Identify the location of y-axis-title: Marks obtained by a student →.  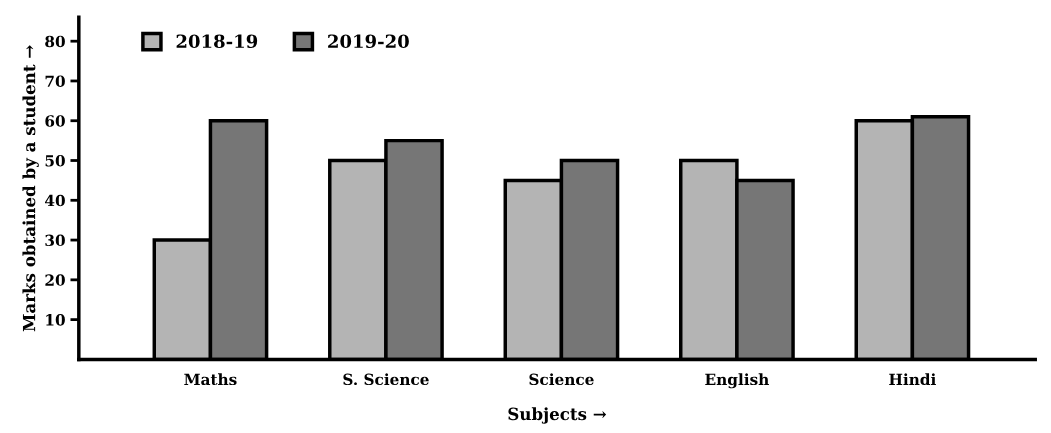
(30, 188).